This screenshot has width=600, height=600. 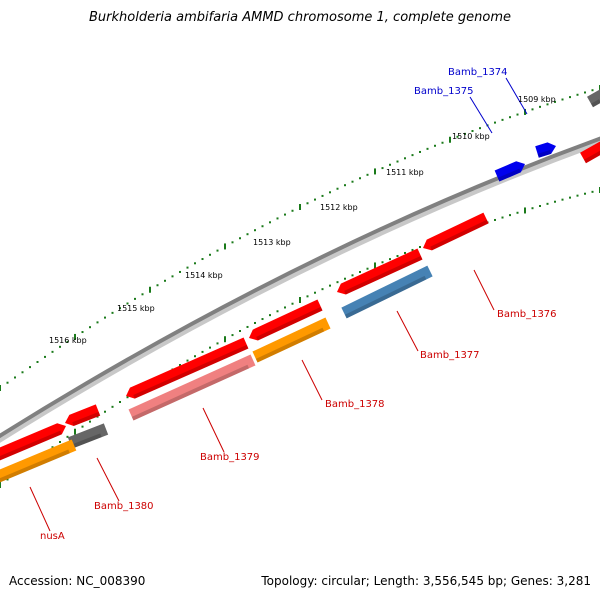 What do you see at coordinates (272, 242) in the screenshot?
I see `tick-label: 1513 kbp` at bounding box center [272, 242].